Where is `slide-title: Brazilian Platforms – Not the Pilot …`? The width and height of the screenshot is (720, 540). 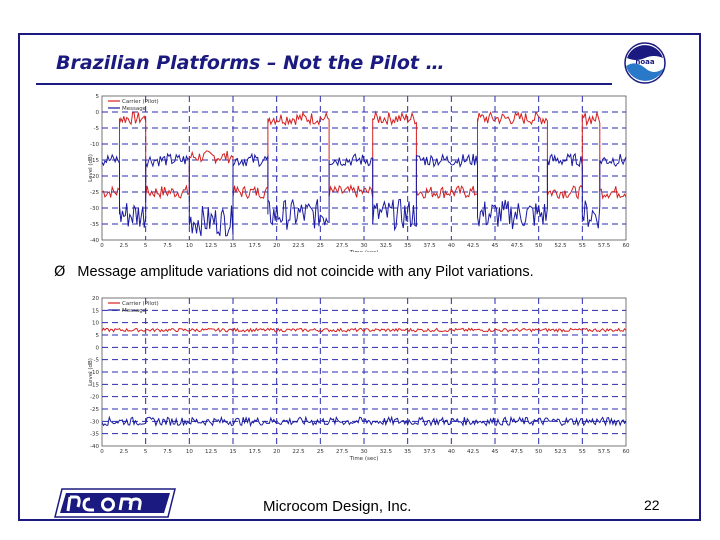 slide-title: Brazilian Platforms – Not the Pilot … is located at coordinates (250, 63).